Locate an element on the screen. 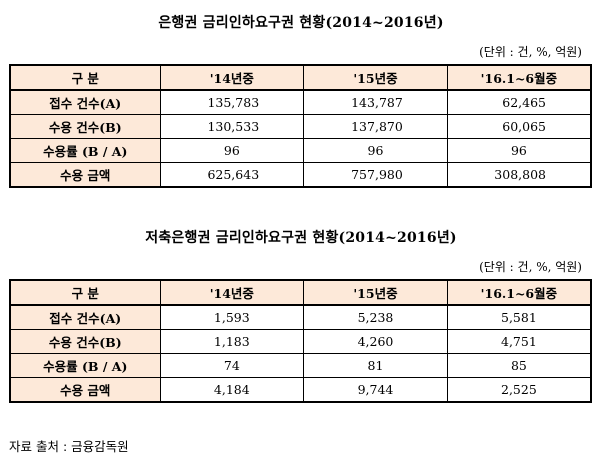 This screenshot has width=602, height=462. table1-header-row: 구 분 '14년중 '15년중 '16.1~6월중 is located at coordinates (300, 77).